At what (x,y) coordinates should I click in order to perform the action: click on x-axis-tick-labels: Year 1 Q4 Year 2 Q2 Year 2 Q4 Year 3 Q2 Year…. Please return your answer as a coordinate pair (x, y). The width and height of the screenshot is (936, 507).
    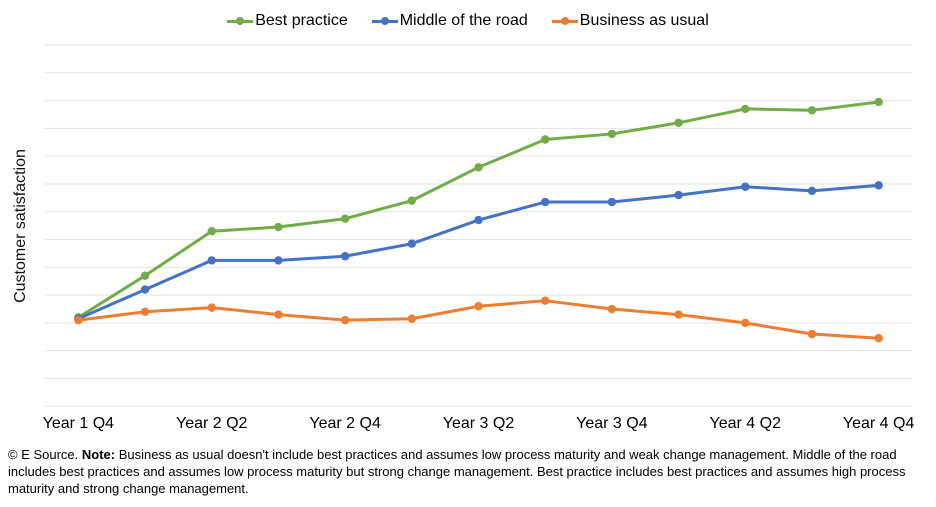
    Looking at the image, I should click on (468, 426).